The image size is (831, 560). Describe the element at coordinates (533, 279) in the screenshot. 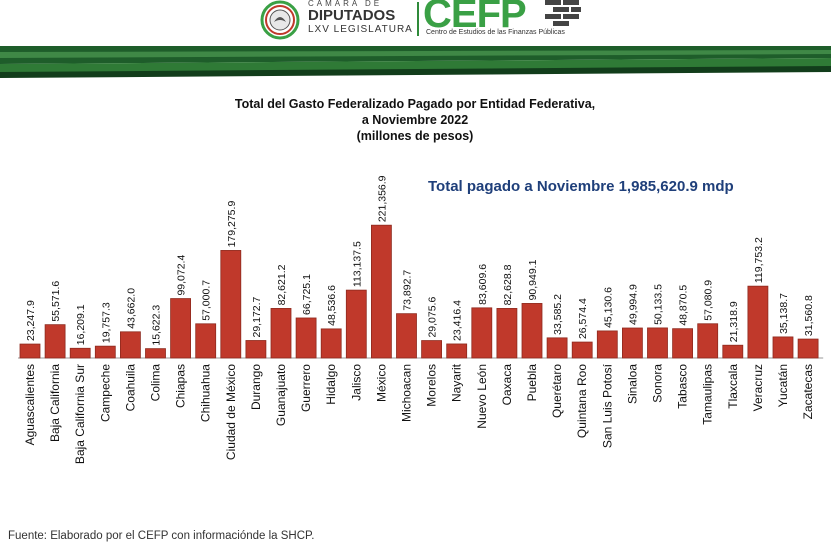

I see `value-label: 90,949.1` at that location.